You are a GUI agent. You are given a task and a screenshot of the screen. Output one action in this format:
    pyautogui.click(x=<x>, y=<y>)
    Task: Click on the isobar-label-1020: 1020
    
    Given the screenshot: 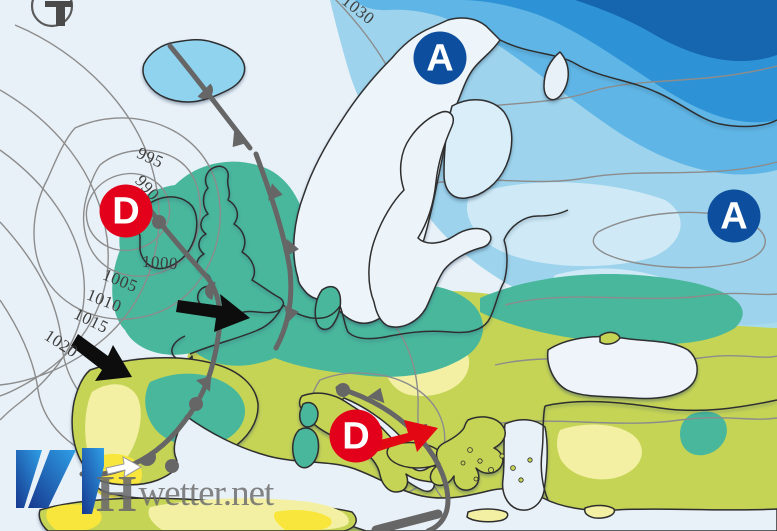 What is the action you would take?
    pyautogui.click(x=61, y=343)
    